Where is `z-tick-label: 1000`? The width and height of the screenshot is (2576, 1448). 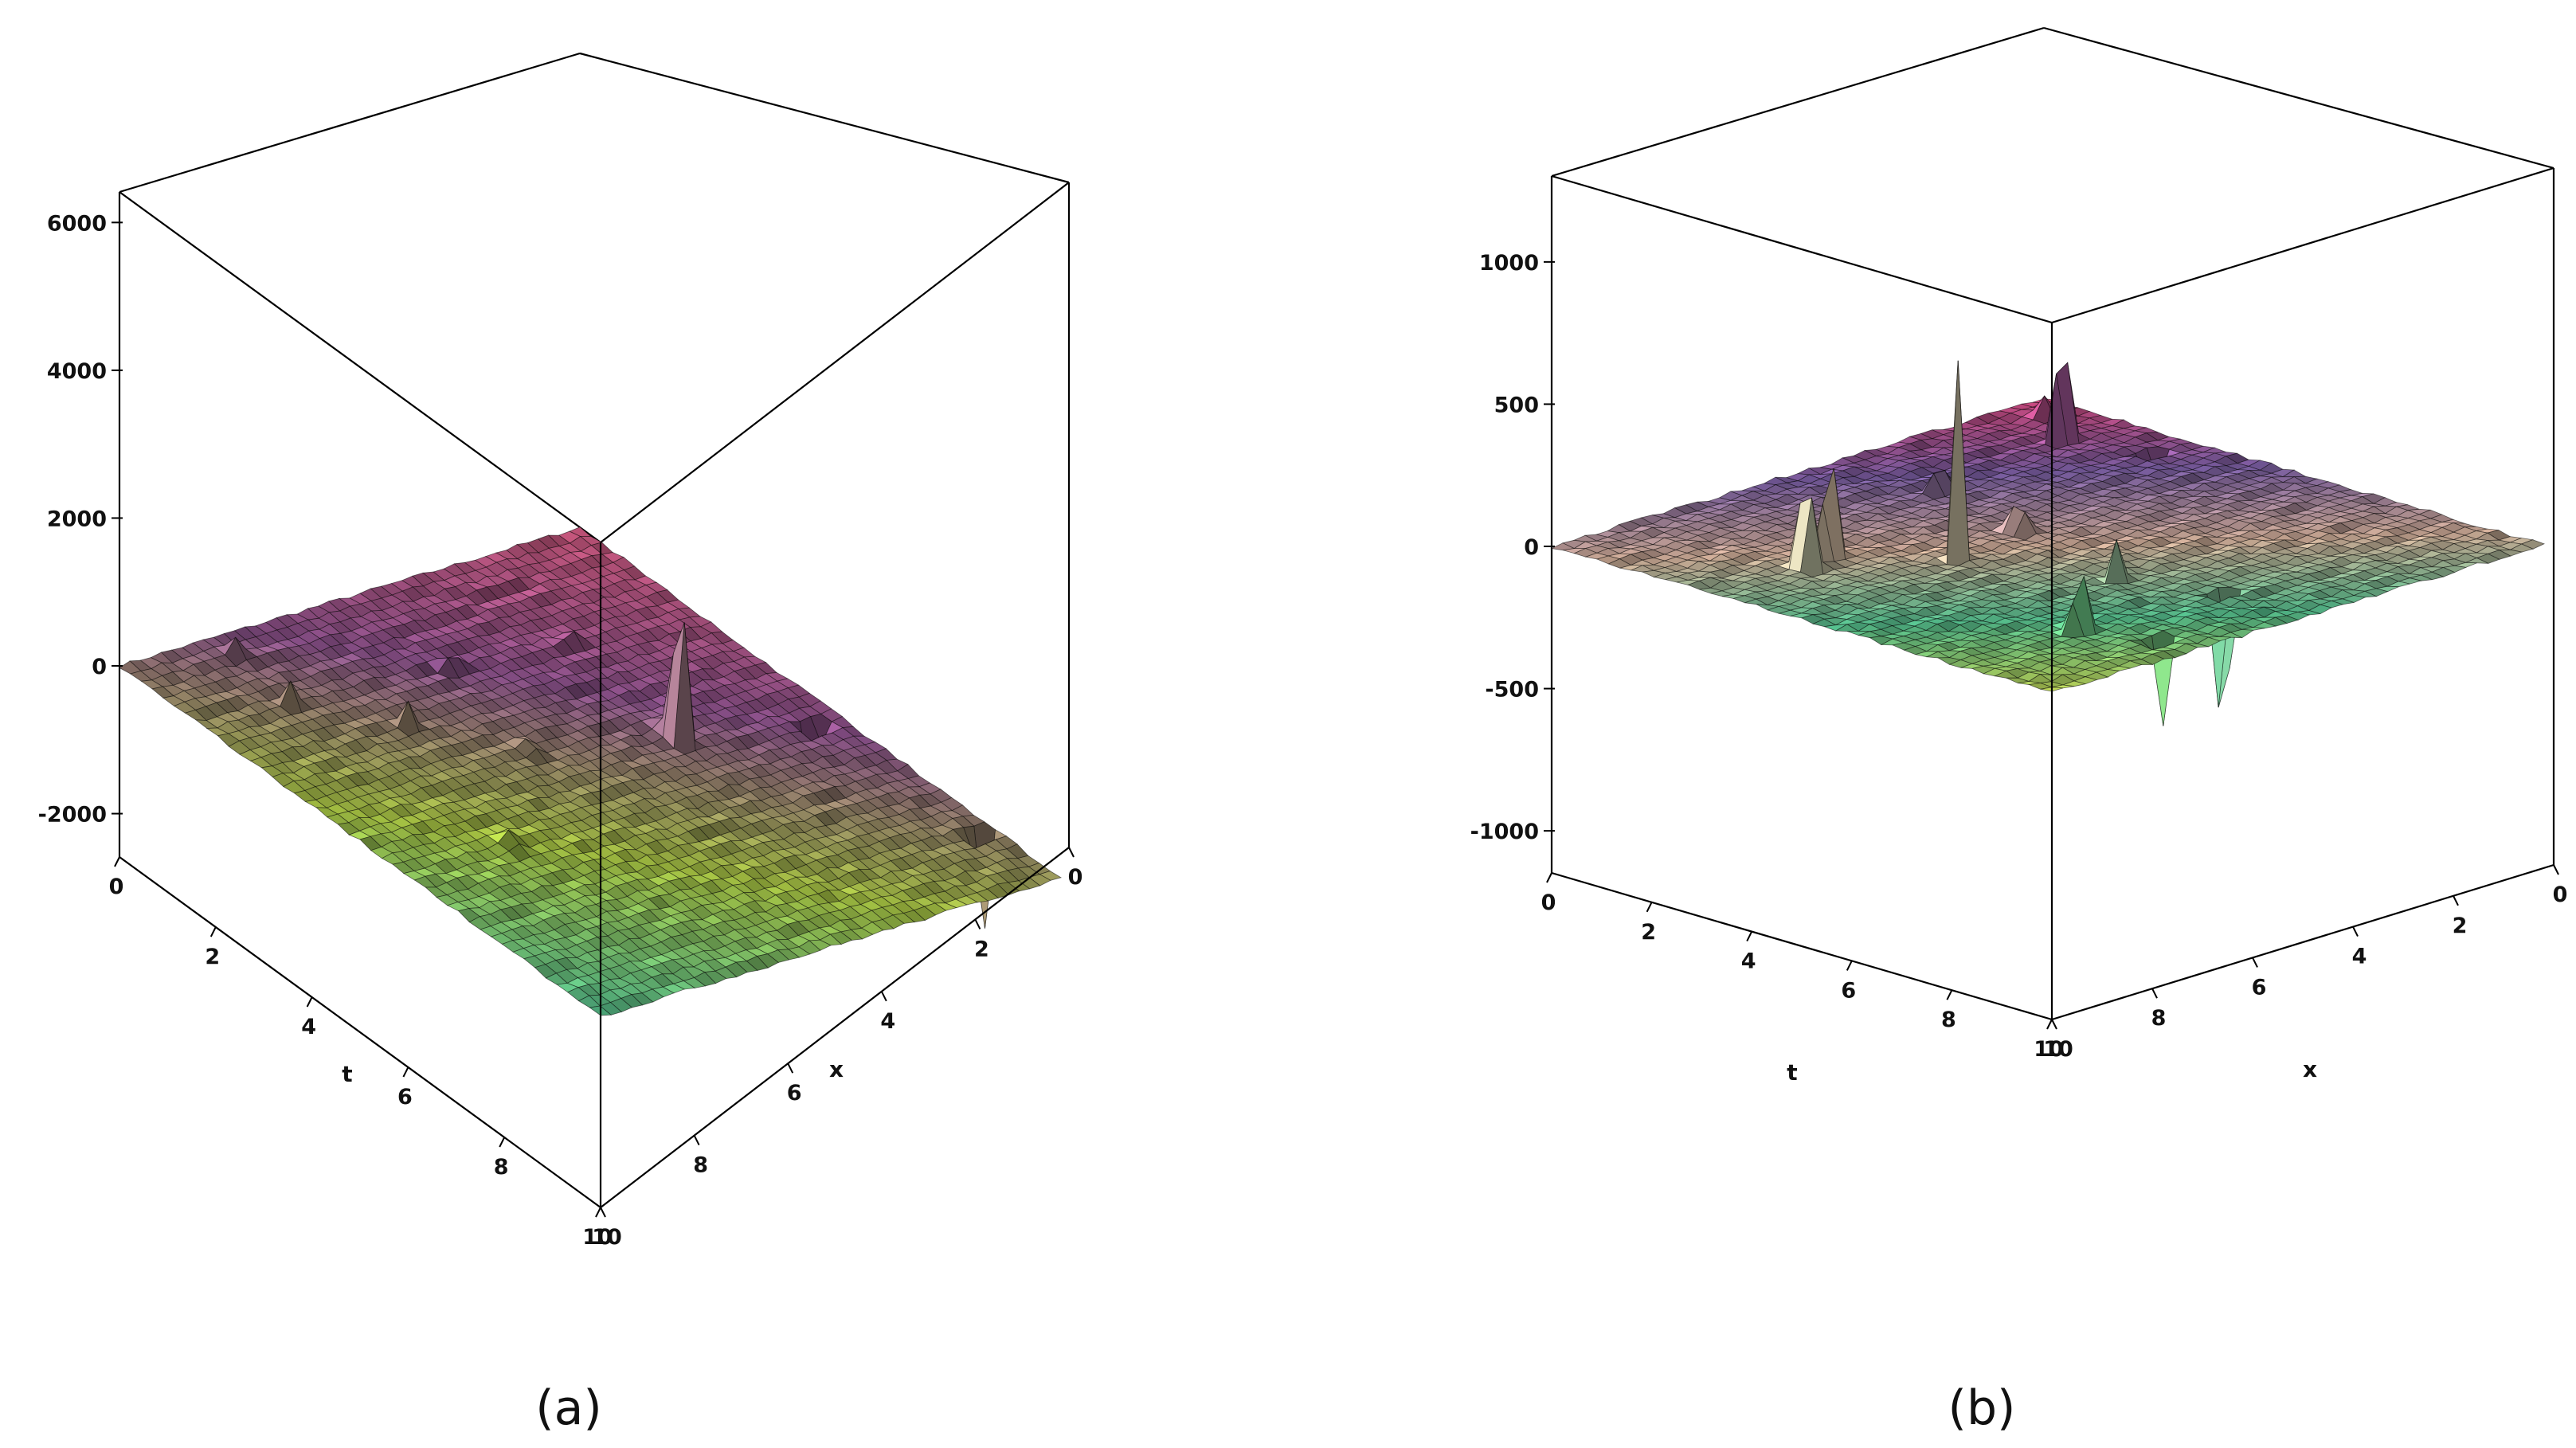
z-tick-label: 1000 is located at coordinates (1509, 264).